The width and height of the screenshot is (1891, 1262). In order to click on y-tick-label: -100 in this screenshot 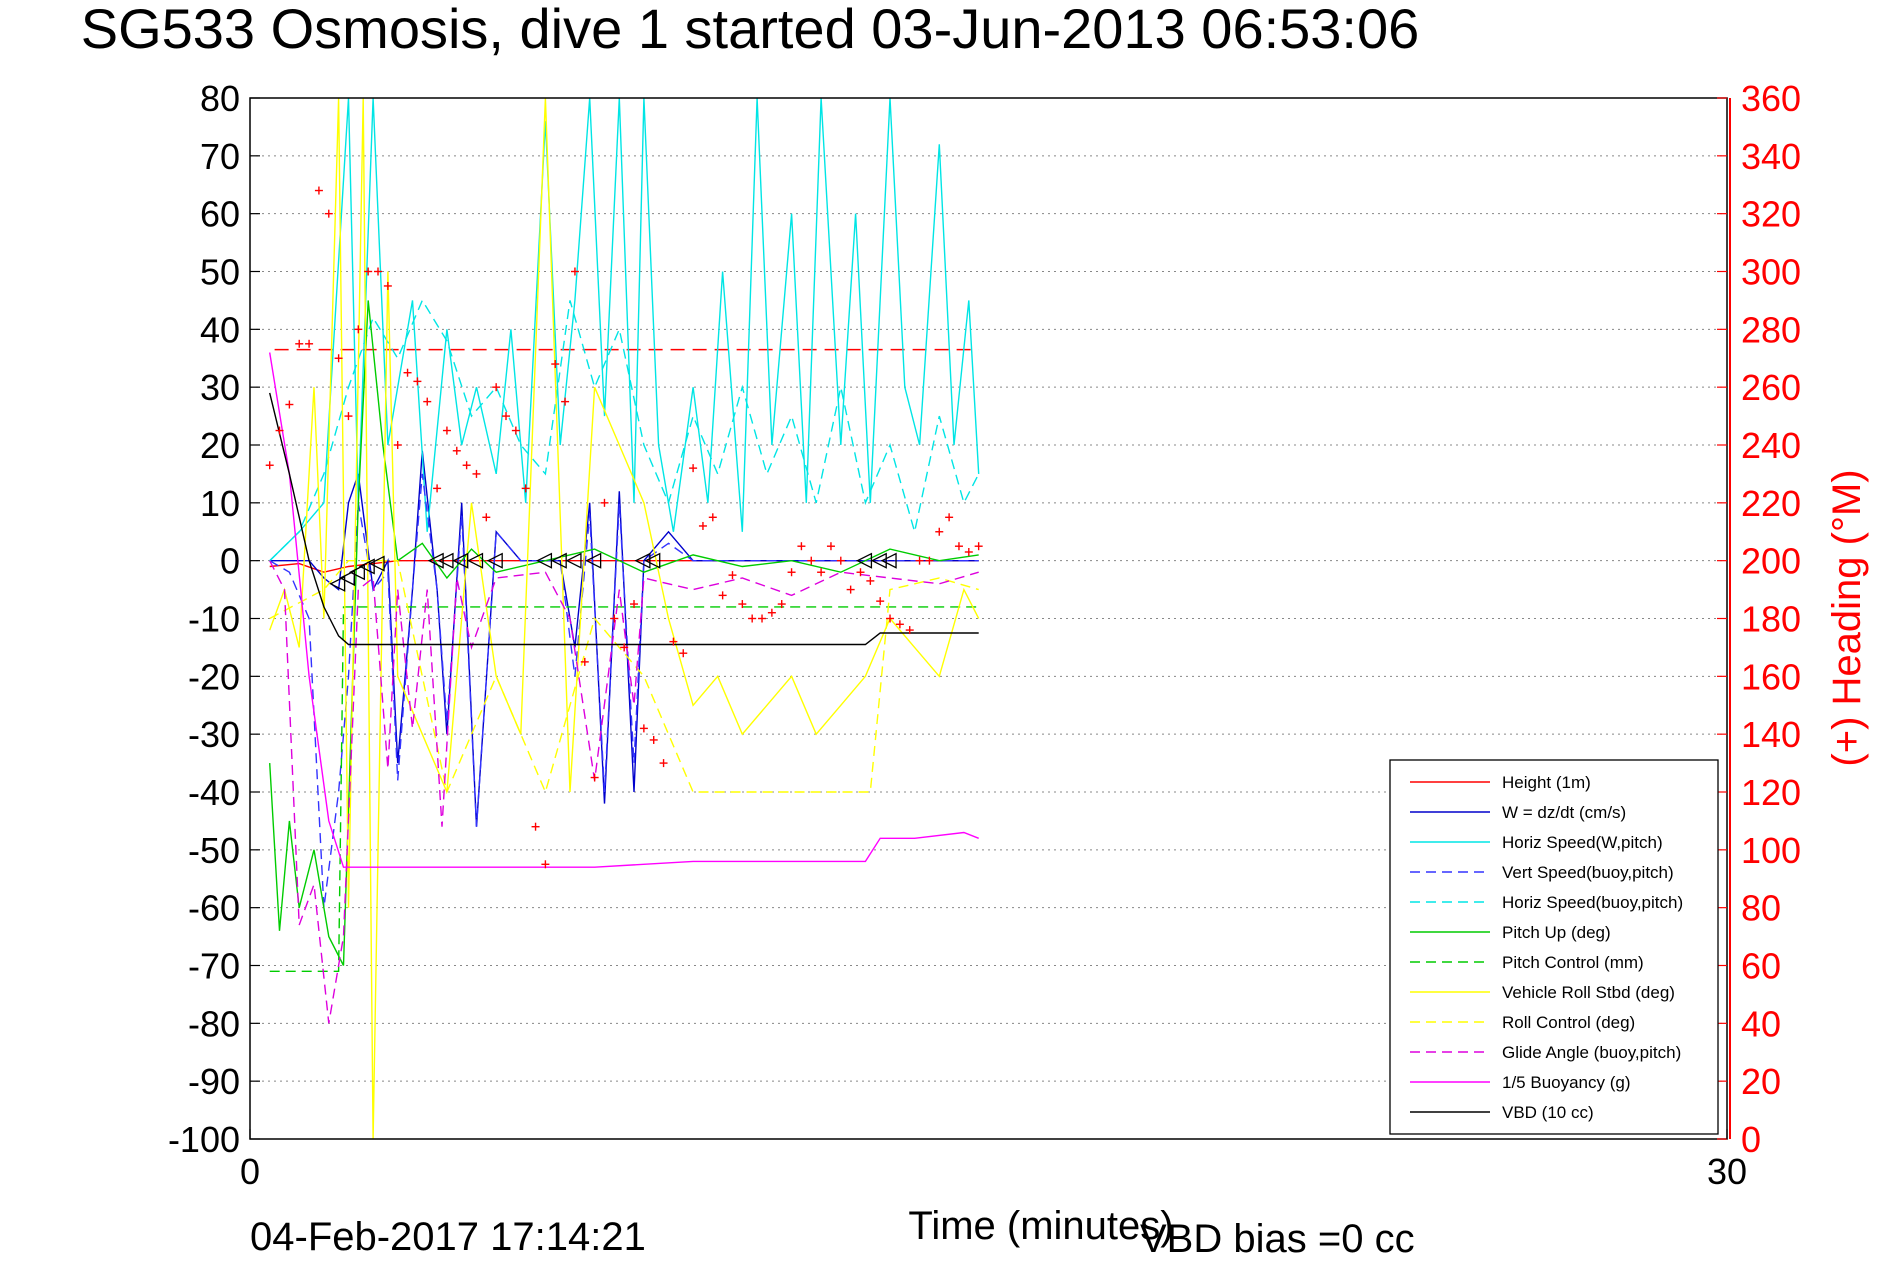, I will do `click(204, 1139)`.